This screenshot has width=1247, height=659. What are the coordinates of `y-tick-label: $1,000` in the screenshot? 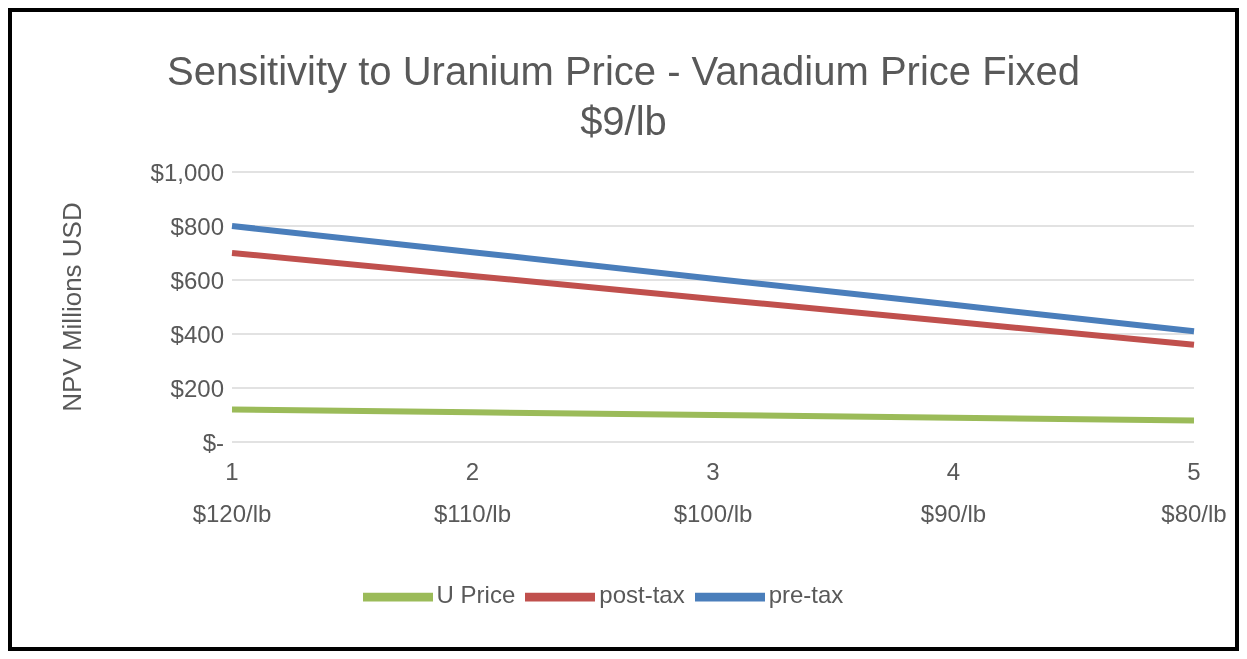 It's located at (187, 172).